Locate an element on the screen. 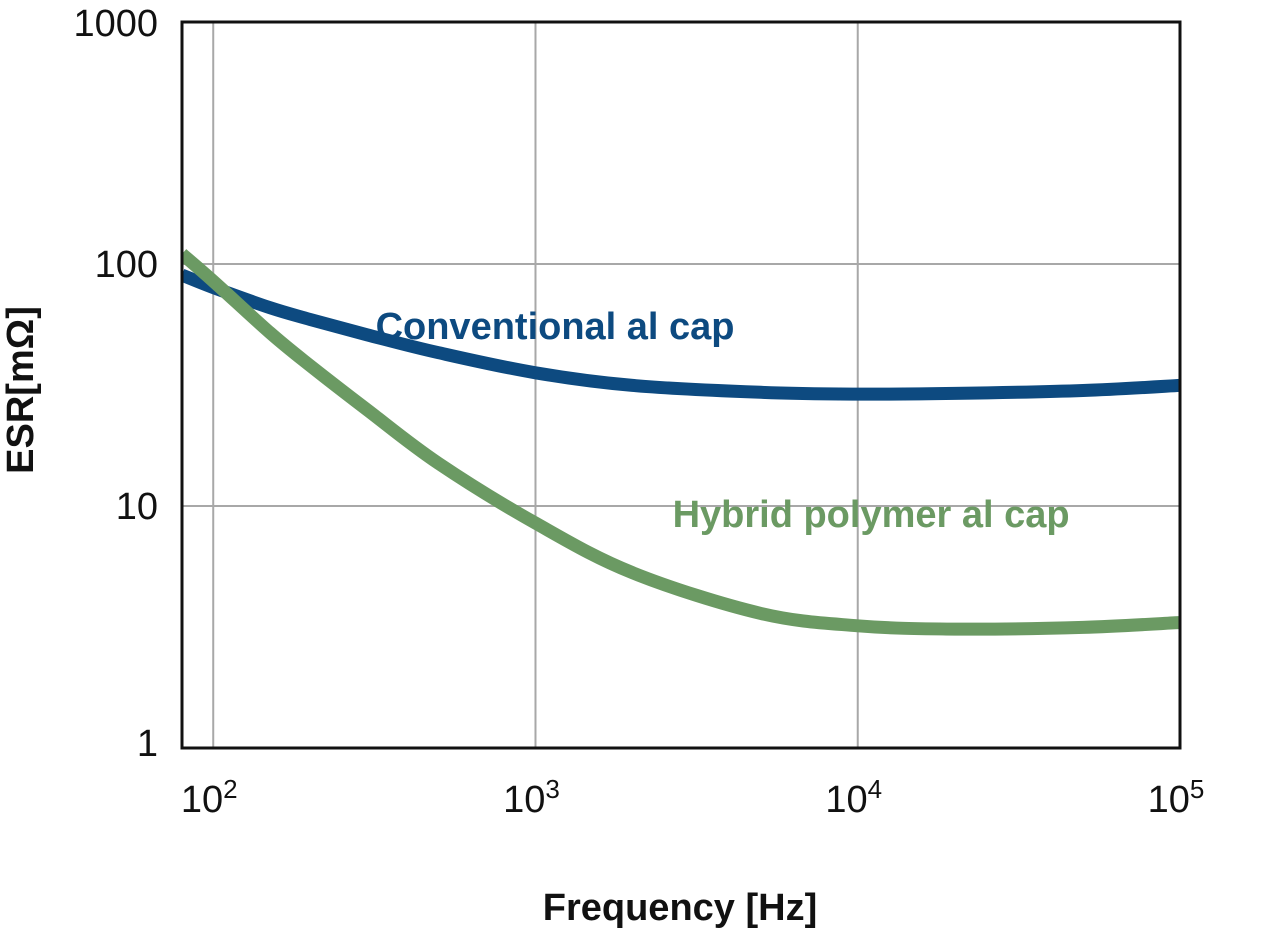 This screenshot has height=943, width=1280. x-tick-label: 10² is located at coordinates (209, 797).